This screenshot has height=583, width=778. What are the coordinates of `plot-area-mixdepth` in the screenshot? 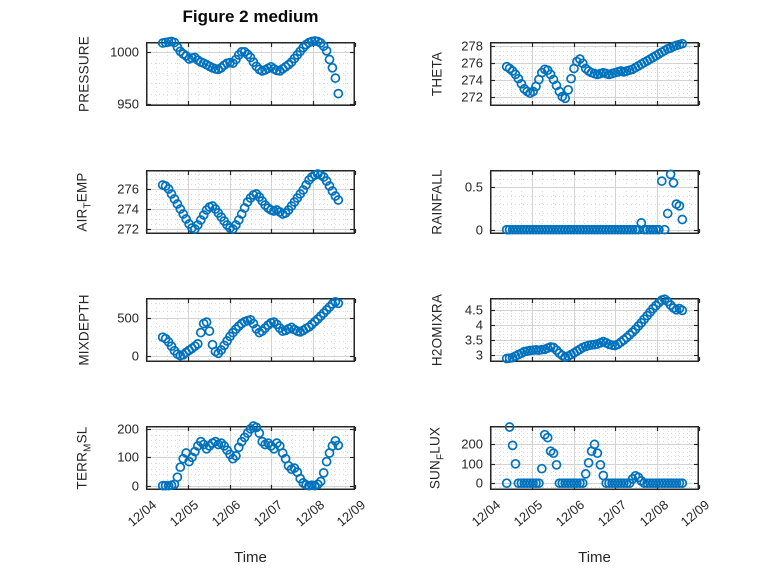 It's located at (251, 329).